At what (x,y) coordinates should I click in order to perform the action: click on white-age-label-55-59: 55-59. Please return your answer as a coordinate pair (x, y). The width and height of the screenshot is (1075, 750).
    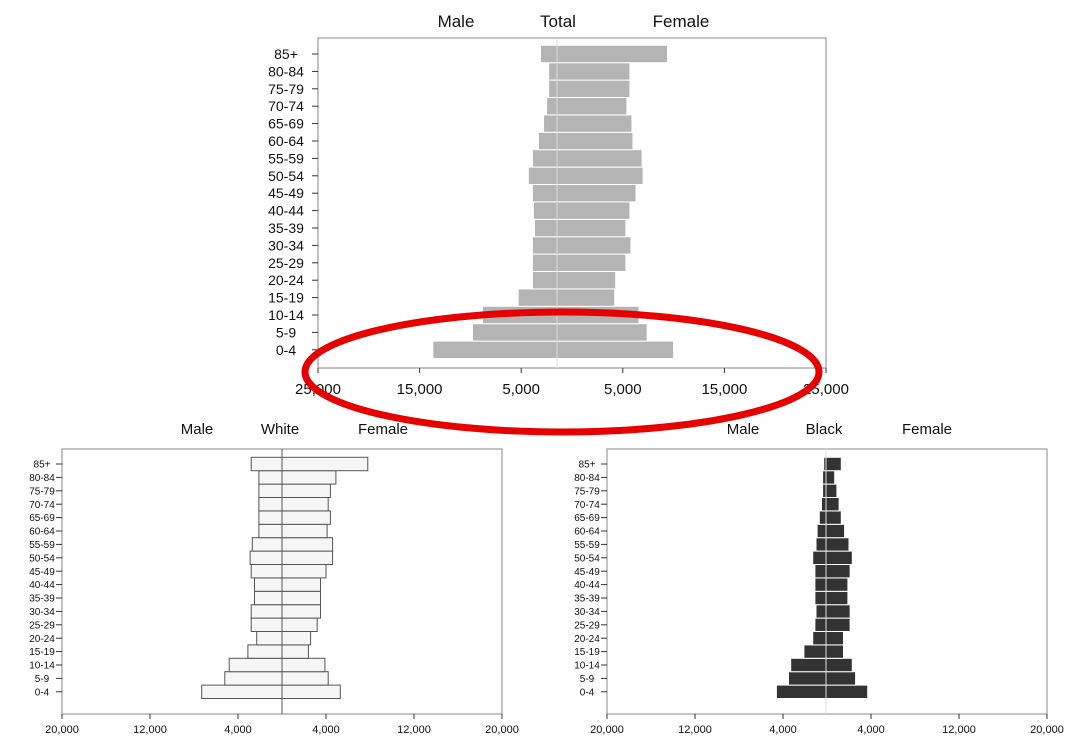
    Looking at the image, I should click on (42, 545).